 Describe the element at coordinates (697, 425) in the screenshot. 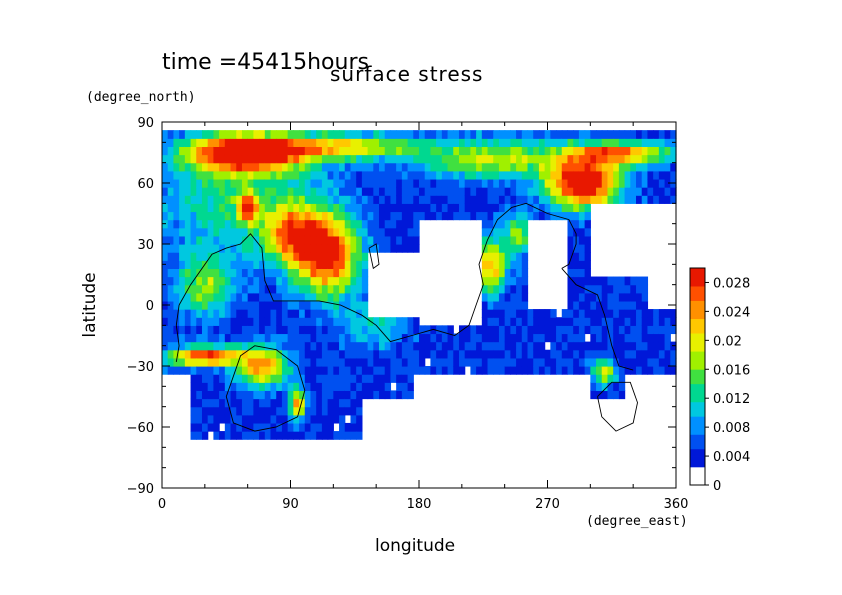

I see `colorbar-segment` at that location.